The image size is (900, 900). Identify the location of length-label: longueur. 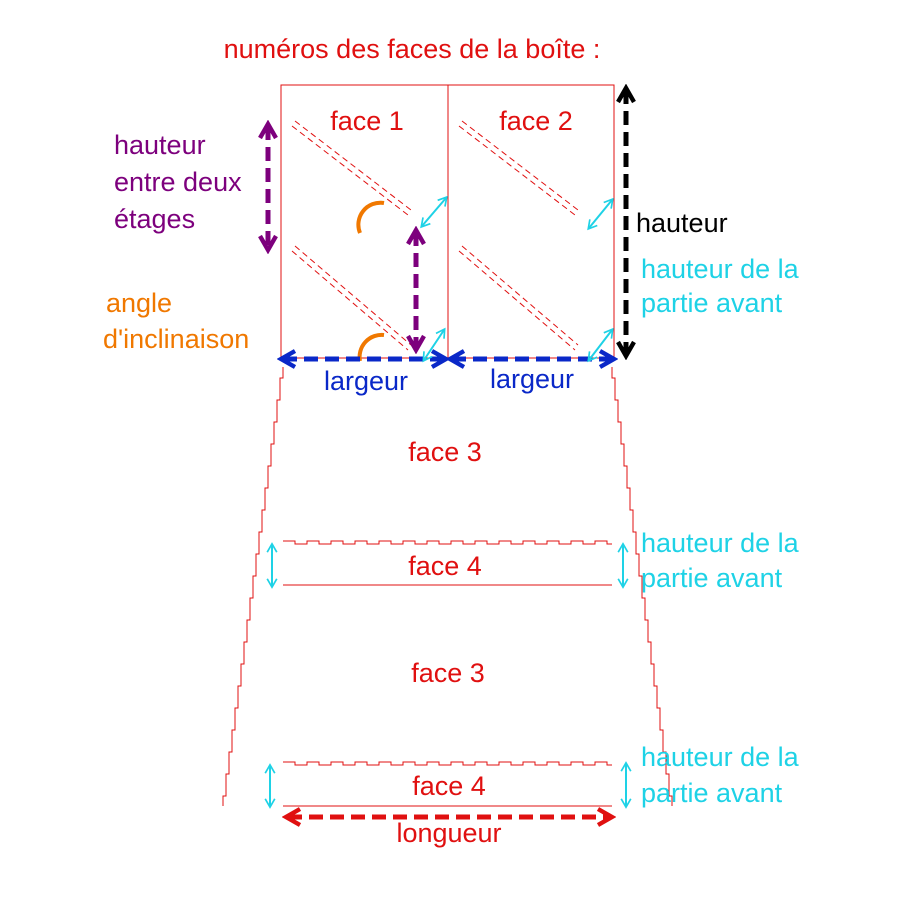
(449, 833).